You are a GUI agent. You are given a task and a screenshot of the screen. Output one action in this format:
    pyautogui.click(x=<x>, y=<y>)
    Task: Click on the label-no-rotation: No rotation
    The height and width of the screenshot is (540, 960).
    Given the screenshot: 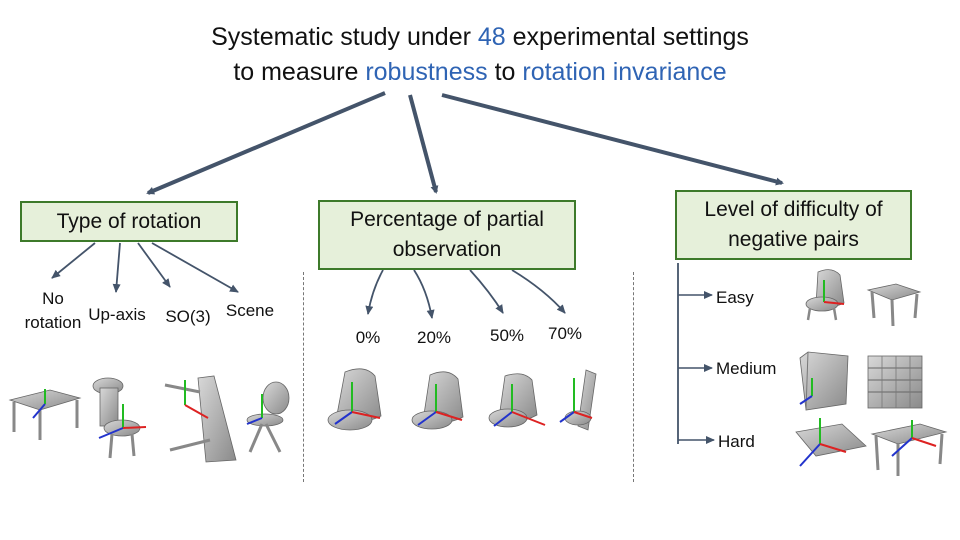 What is the action you would take?
    pyautogui.click(x=53, y=310)
    